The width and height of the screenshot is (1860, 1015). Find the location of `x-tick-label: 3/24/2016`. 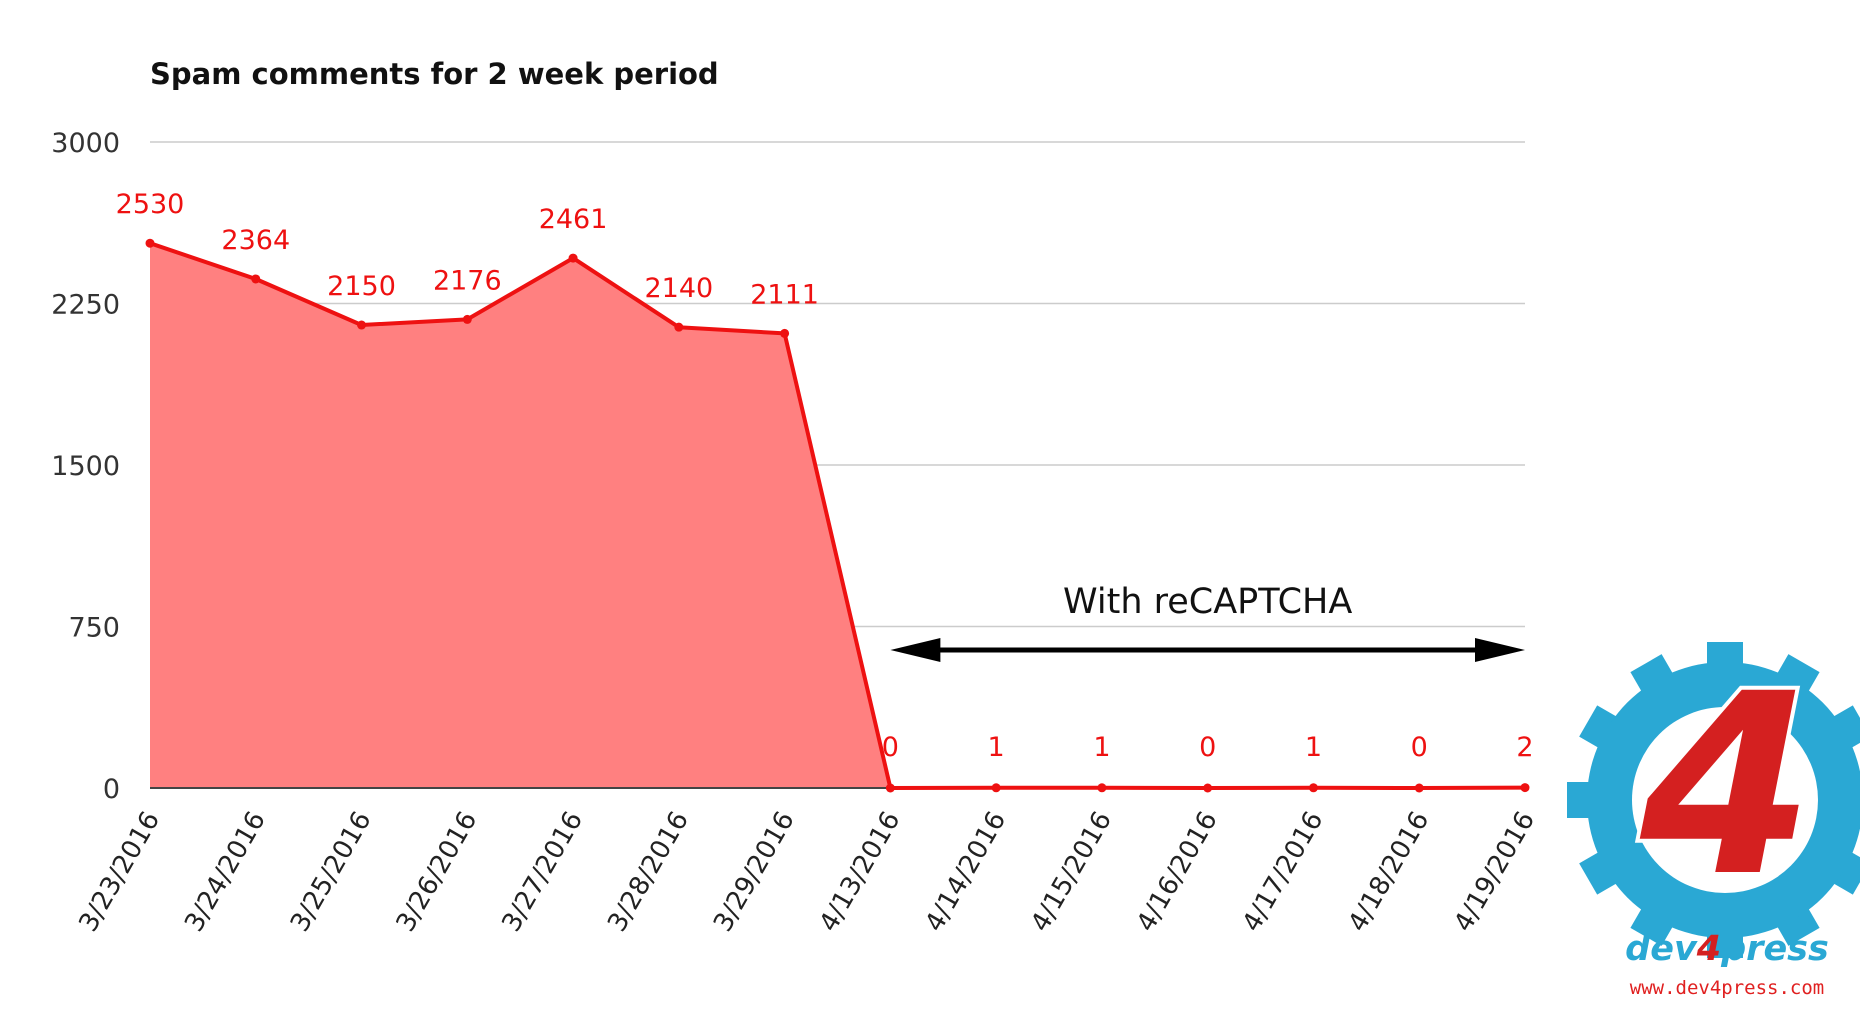

x-tick-label: 3/24/2016 is located at coordinates (225, 872).